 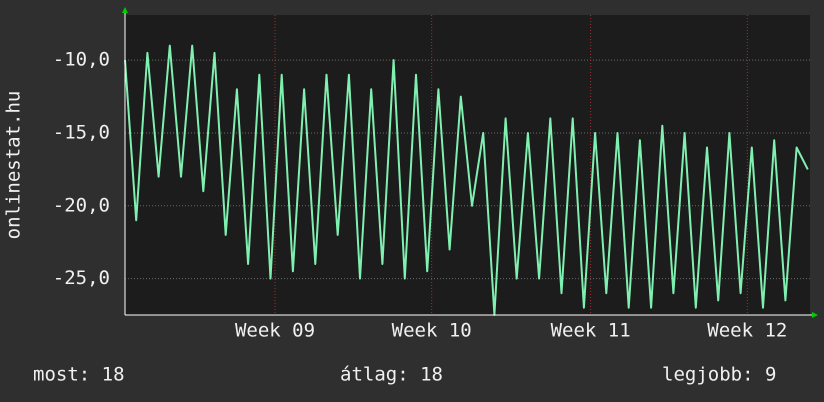 What do you see at coordinates (275, 331) in the screenshot?
I see `x-tick-label: Week 09` at bounding box center [275, 331].